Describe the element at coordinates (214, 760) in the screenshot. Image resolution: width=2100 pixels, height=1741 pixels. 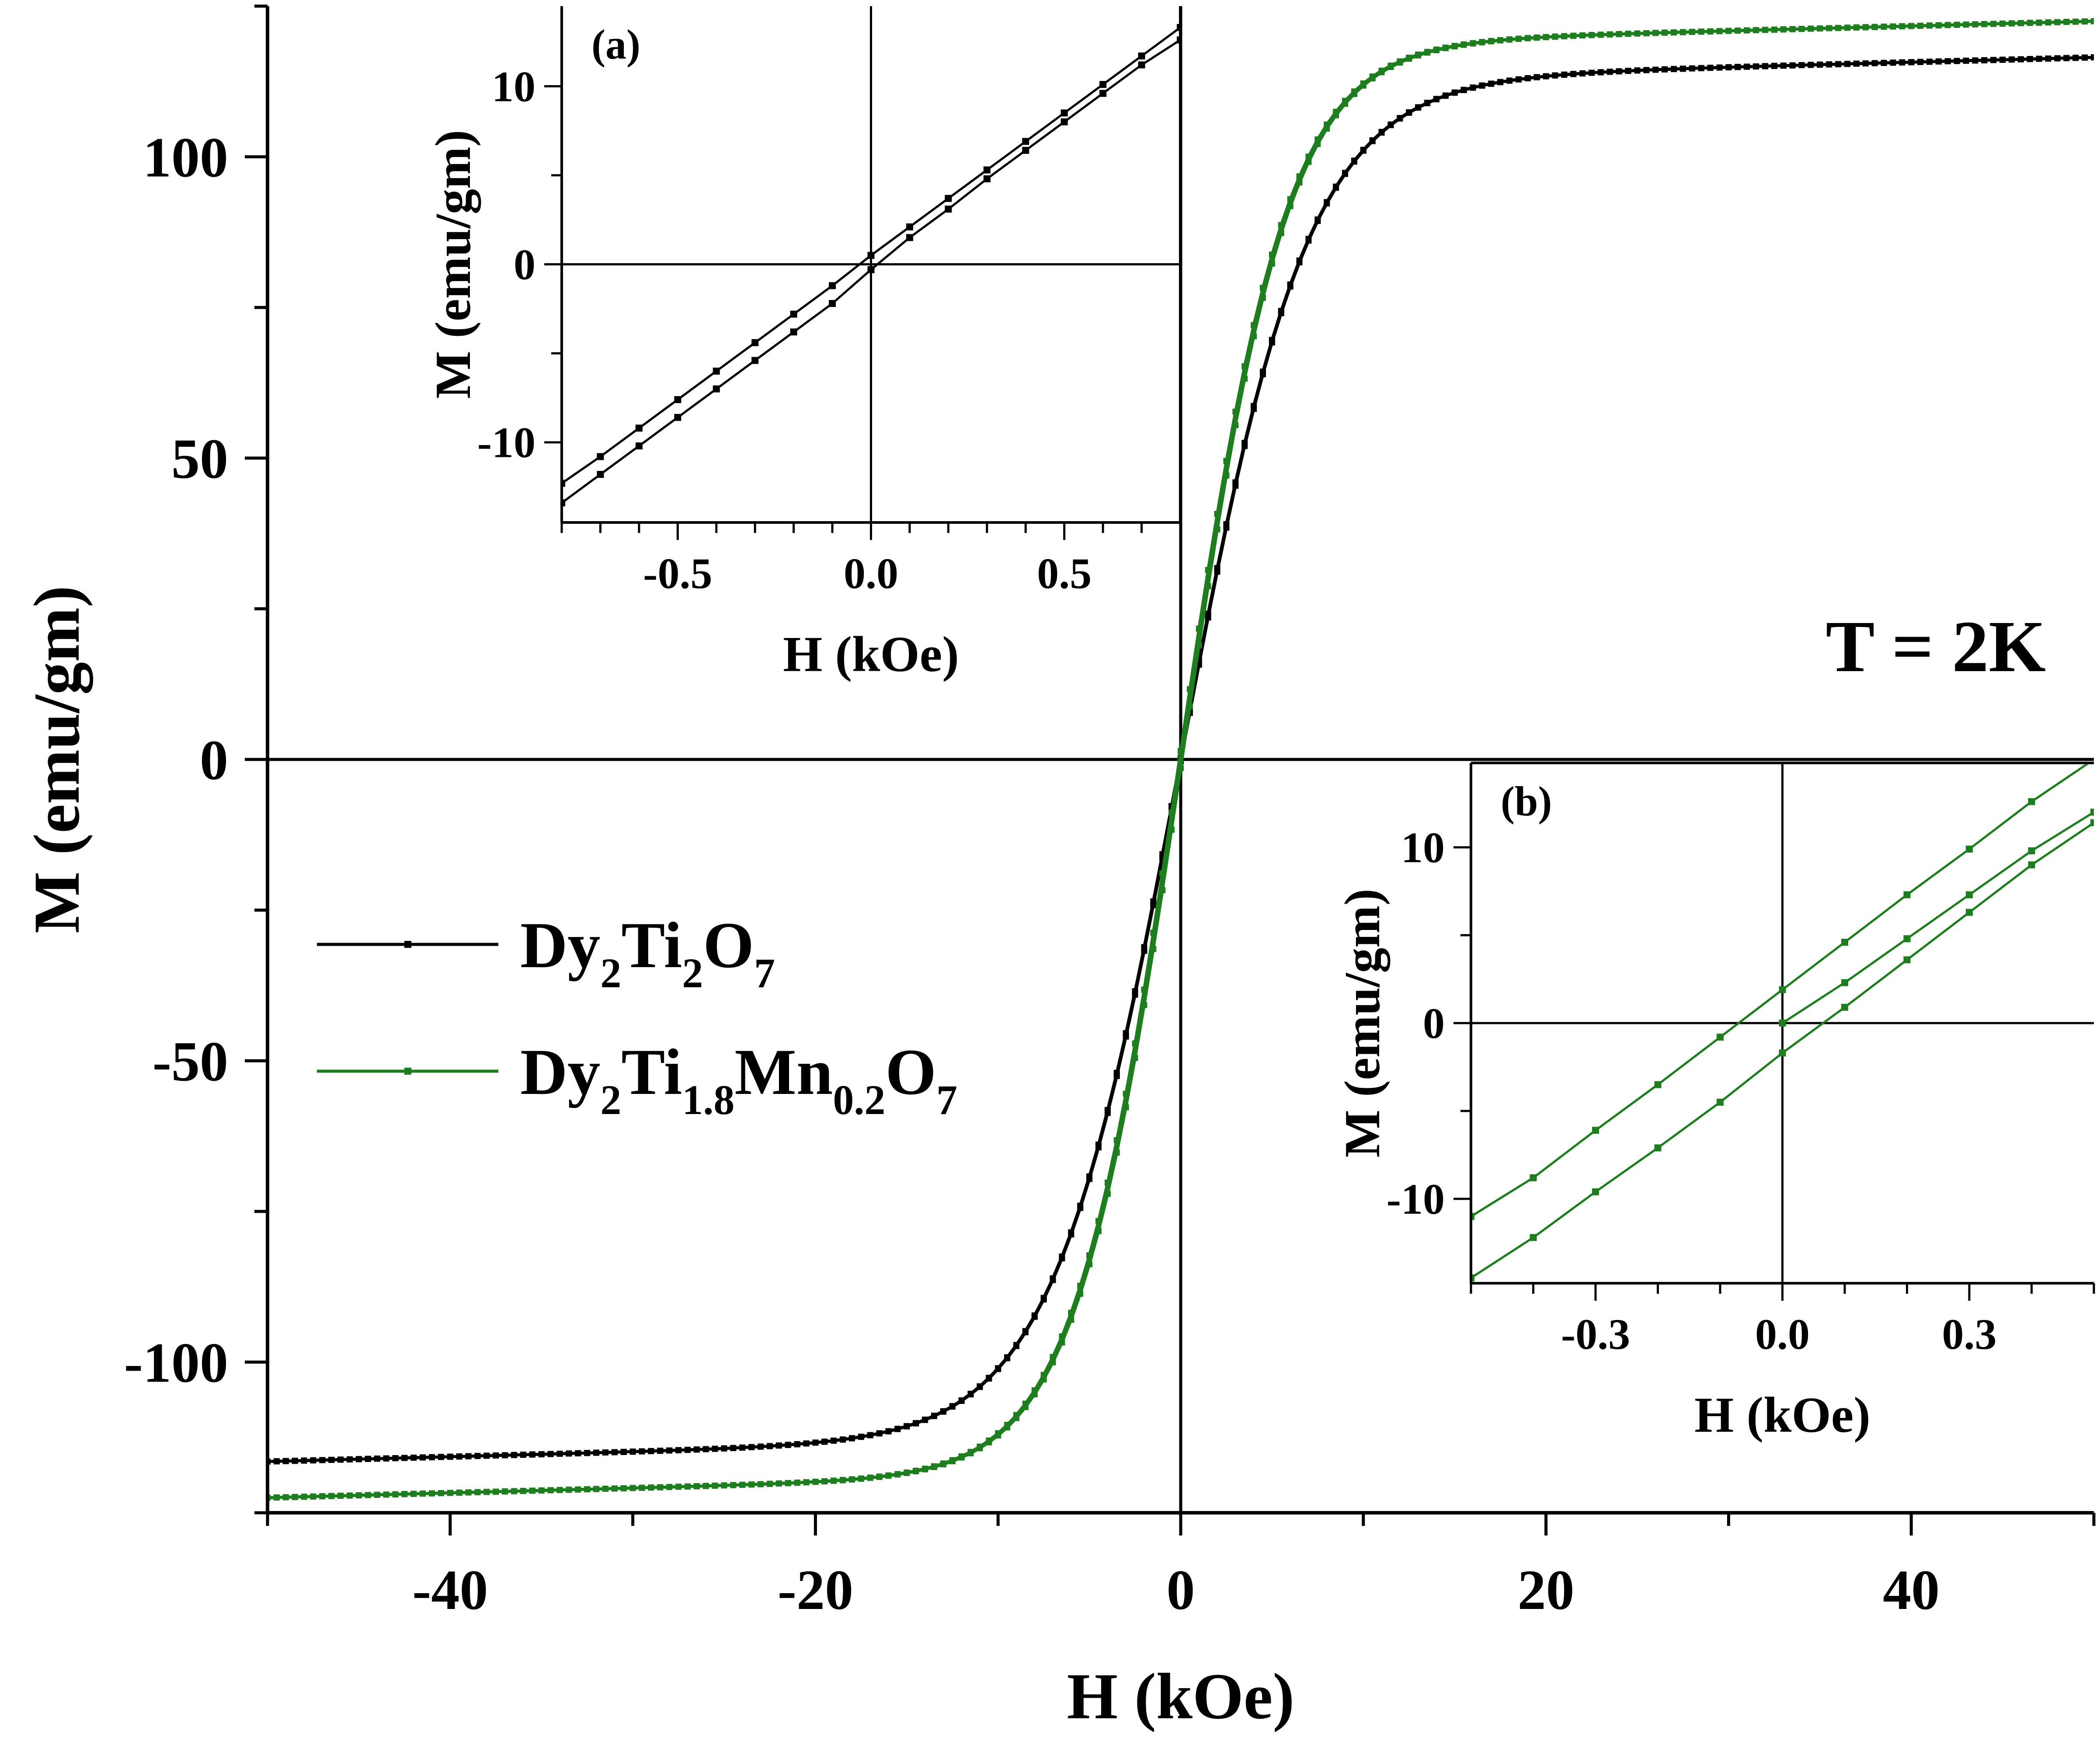
I see `y-tick-label: 0` at that location.